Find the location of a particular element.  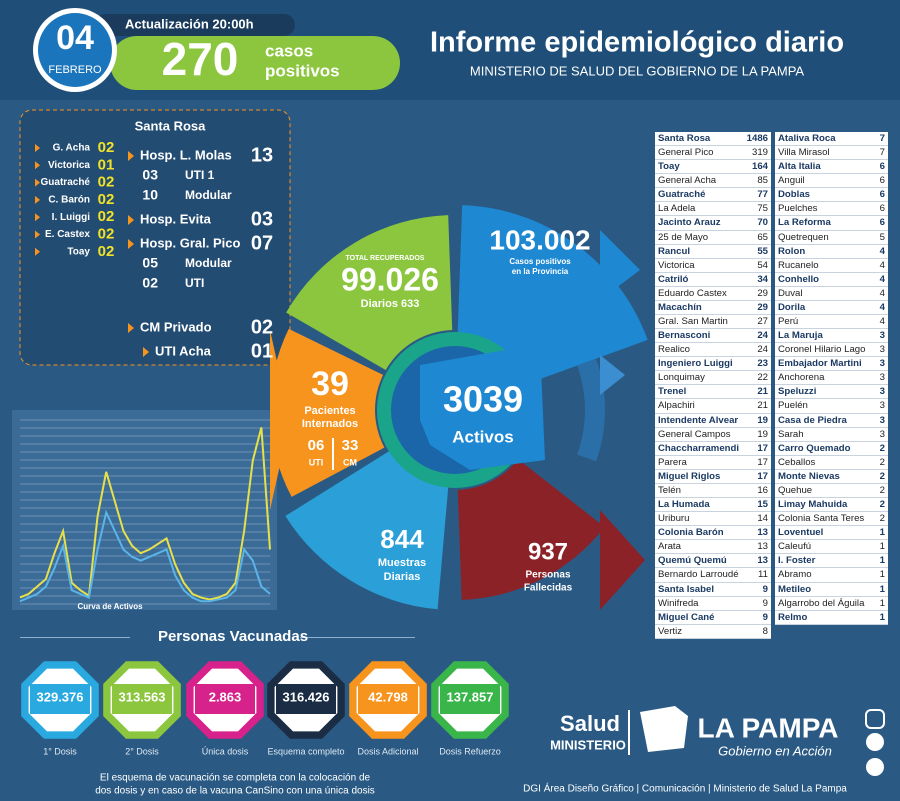

label: Toay is located at coordinates (78, 251).